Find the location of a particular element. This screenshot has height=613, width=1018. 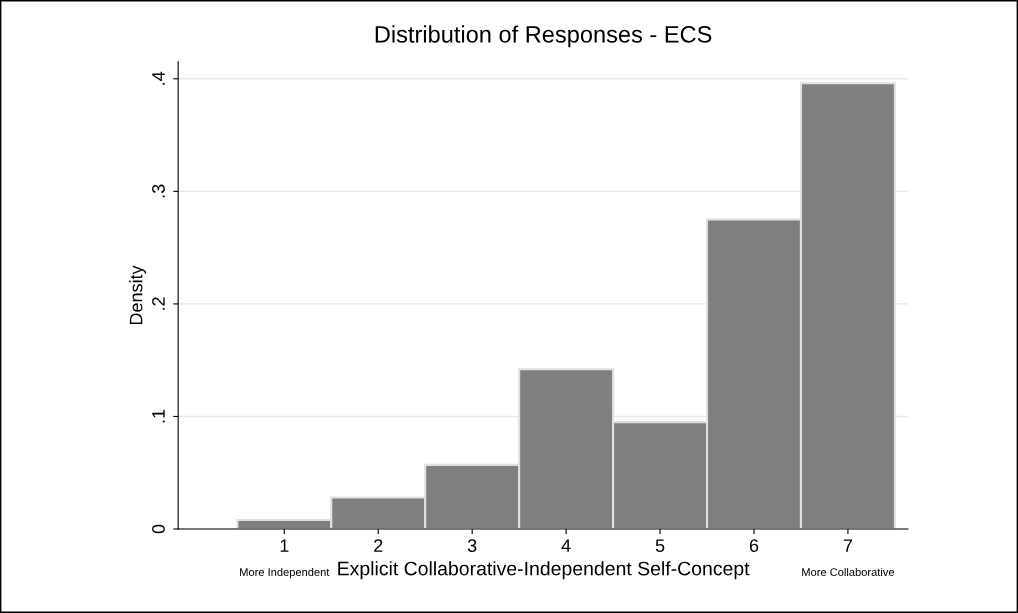

y-tick-label: .4 is located at coordinates (158, 78).